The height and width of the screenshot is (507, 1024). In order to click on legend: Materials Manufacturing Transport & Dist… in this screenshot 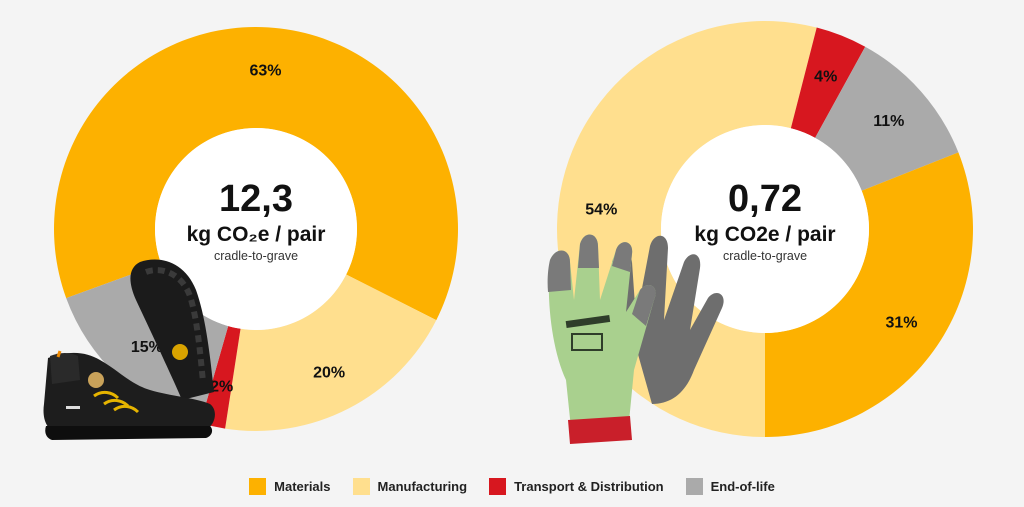, I will do `click(512, 486)`.